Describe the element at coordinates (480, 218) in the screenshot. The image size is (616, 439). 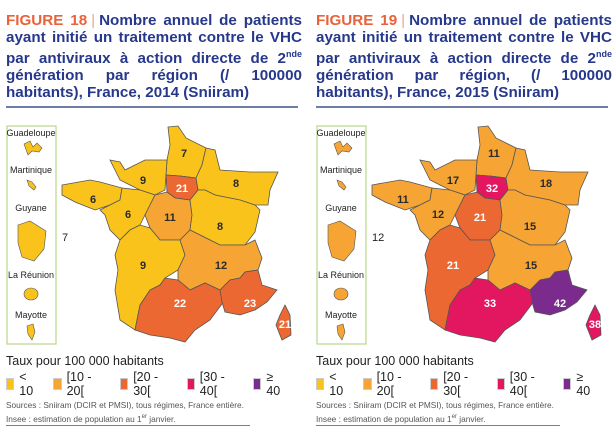
I see `region-value-centre-val-de-loire: 21` at that location.